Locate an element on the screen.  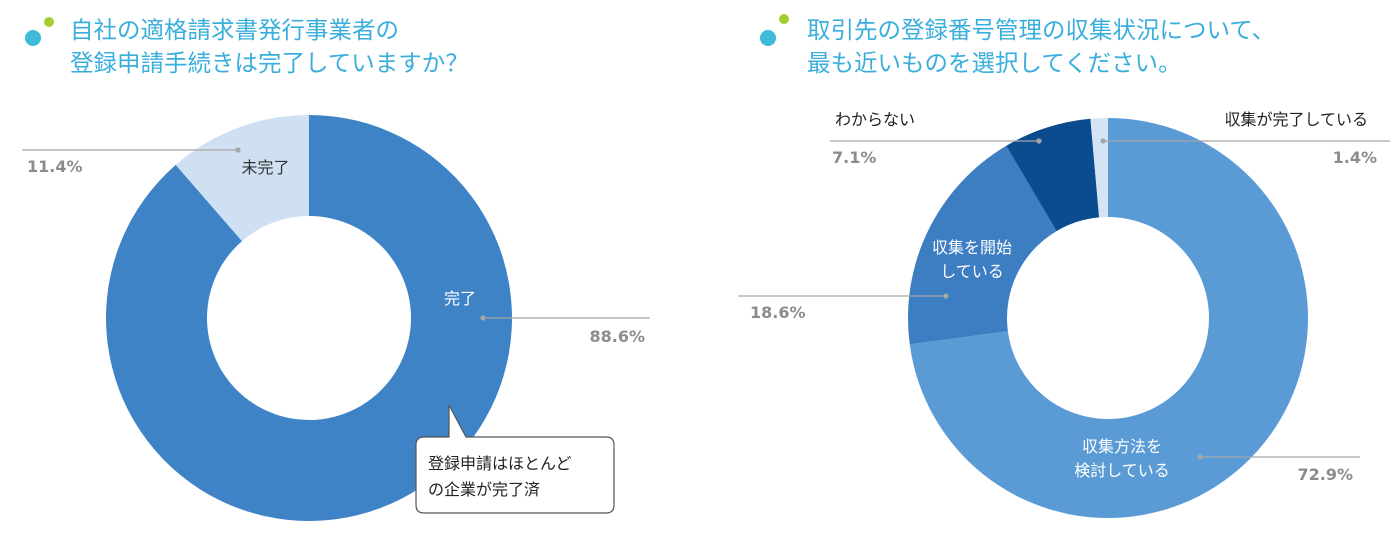
value-label-unknown: 7.1% is located at coordinates (854, 157).